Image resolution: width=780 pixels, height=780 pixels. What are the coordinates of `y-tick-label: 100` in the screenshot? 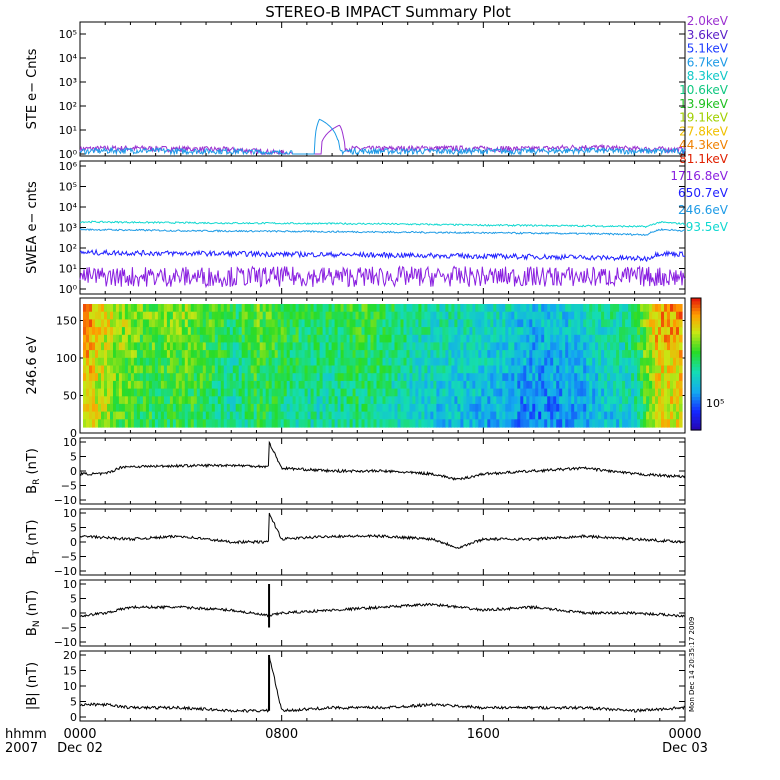 It's located at (66, 358).